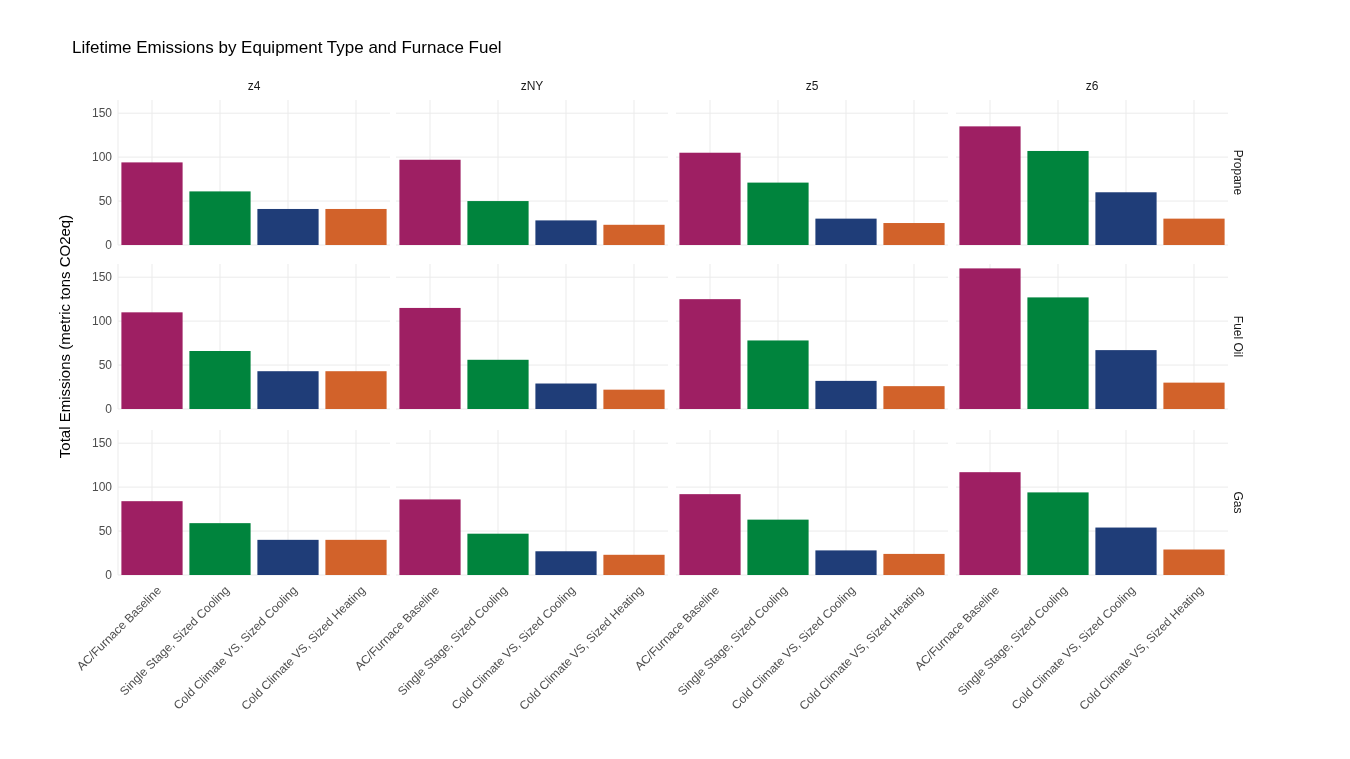 This screenshot has height=759, width=1350. What do you see at coordinates (1237, 502) in the screenshot?
I see `y2-axis-title: Gas` at bounding box center [1237, 502].